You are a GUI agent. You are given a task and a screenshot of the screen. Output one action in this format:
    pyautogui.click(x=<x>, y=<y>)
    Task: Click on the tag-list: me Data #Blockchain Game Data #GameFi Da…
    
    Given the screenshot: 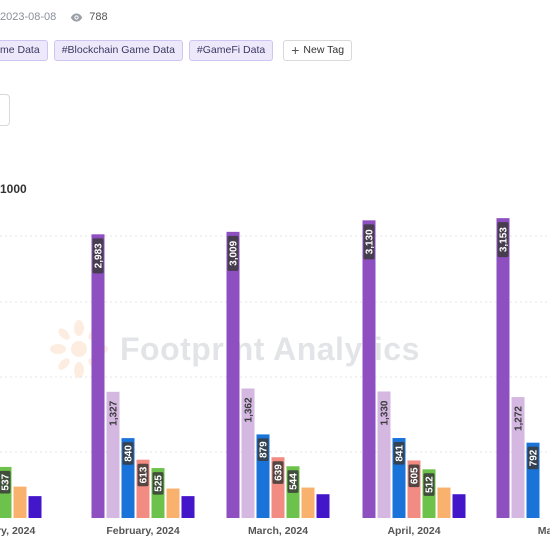 What is the action you would take?
    pyautogui.click(x=176, y=50)
    